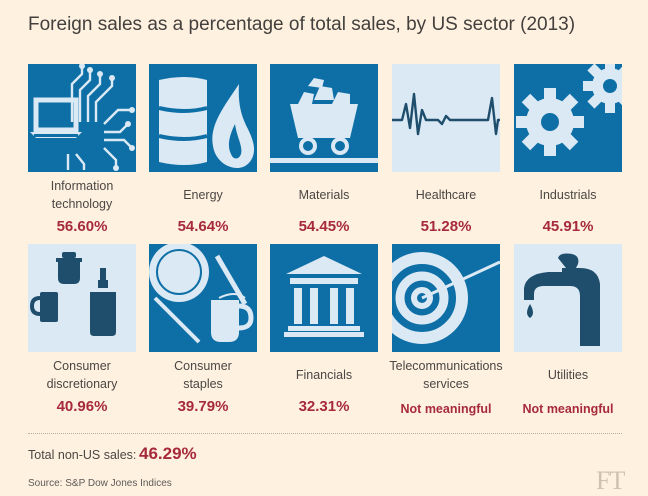 Image resolution: width=648 pixels, height=496 pixels. I want to click on total-label: Total non-US sales:, so click(82, 455).